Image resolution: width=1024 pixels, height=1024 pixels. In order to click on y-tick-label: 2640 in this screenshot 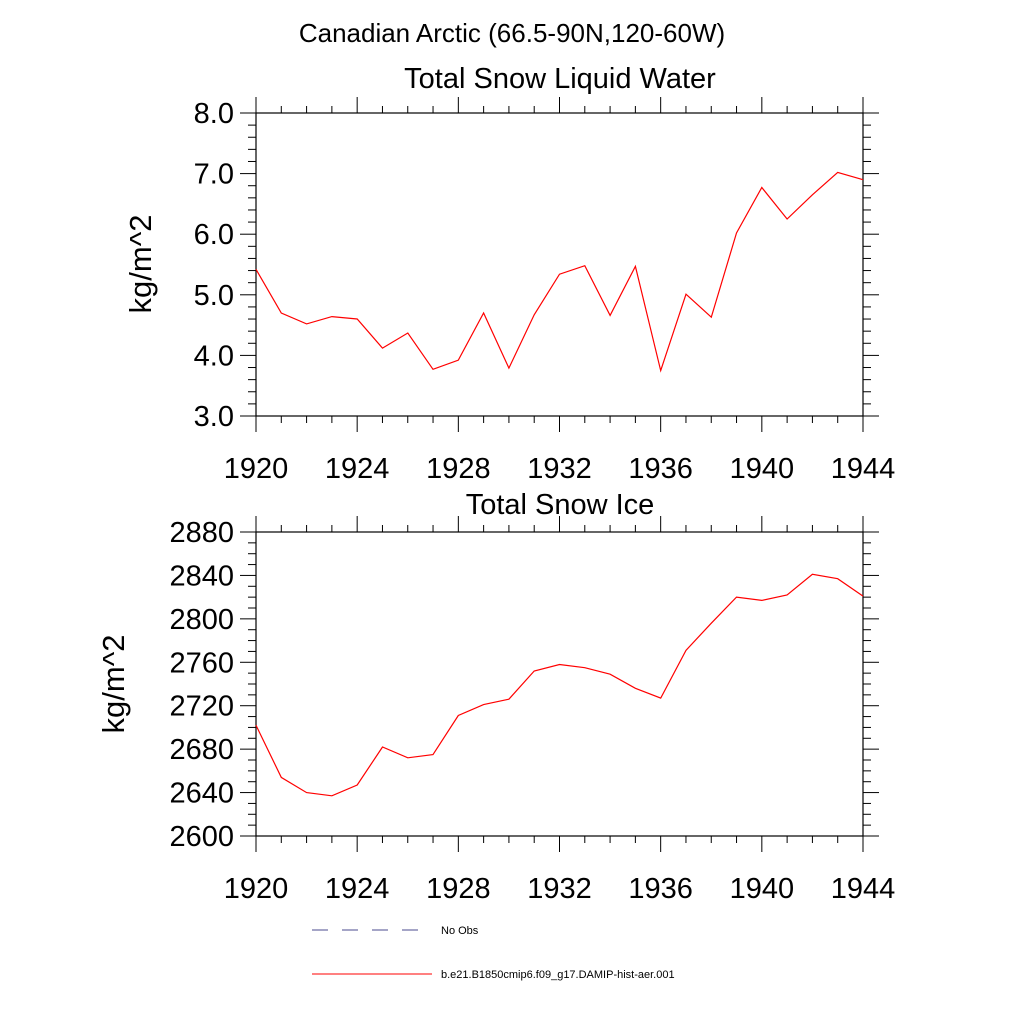, I will do `click(201, 794)`.